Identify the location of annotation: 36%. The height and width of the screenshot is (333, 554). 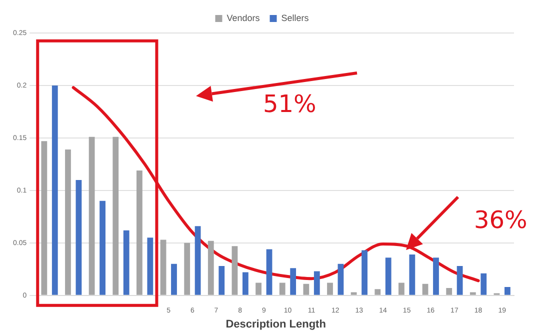
(501, 220).